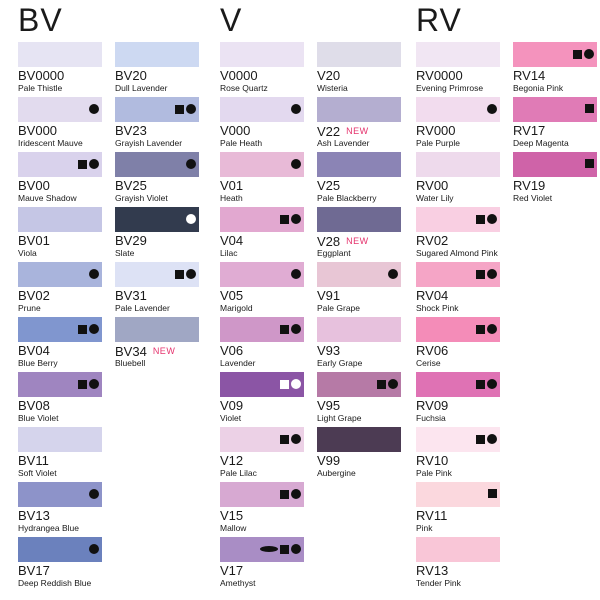  What do you see at coordinates (269, 549) in the screenshot?
I see `ellipse-icon` at bounding box center [269, 549].